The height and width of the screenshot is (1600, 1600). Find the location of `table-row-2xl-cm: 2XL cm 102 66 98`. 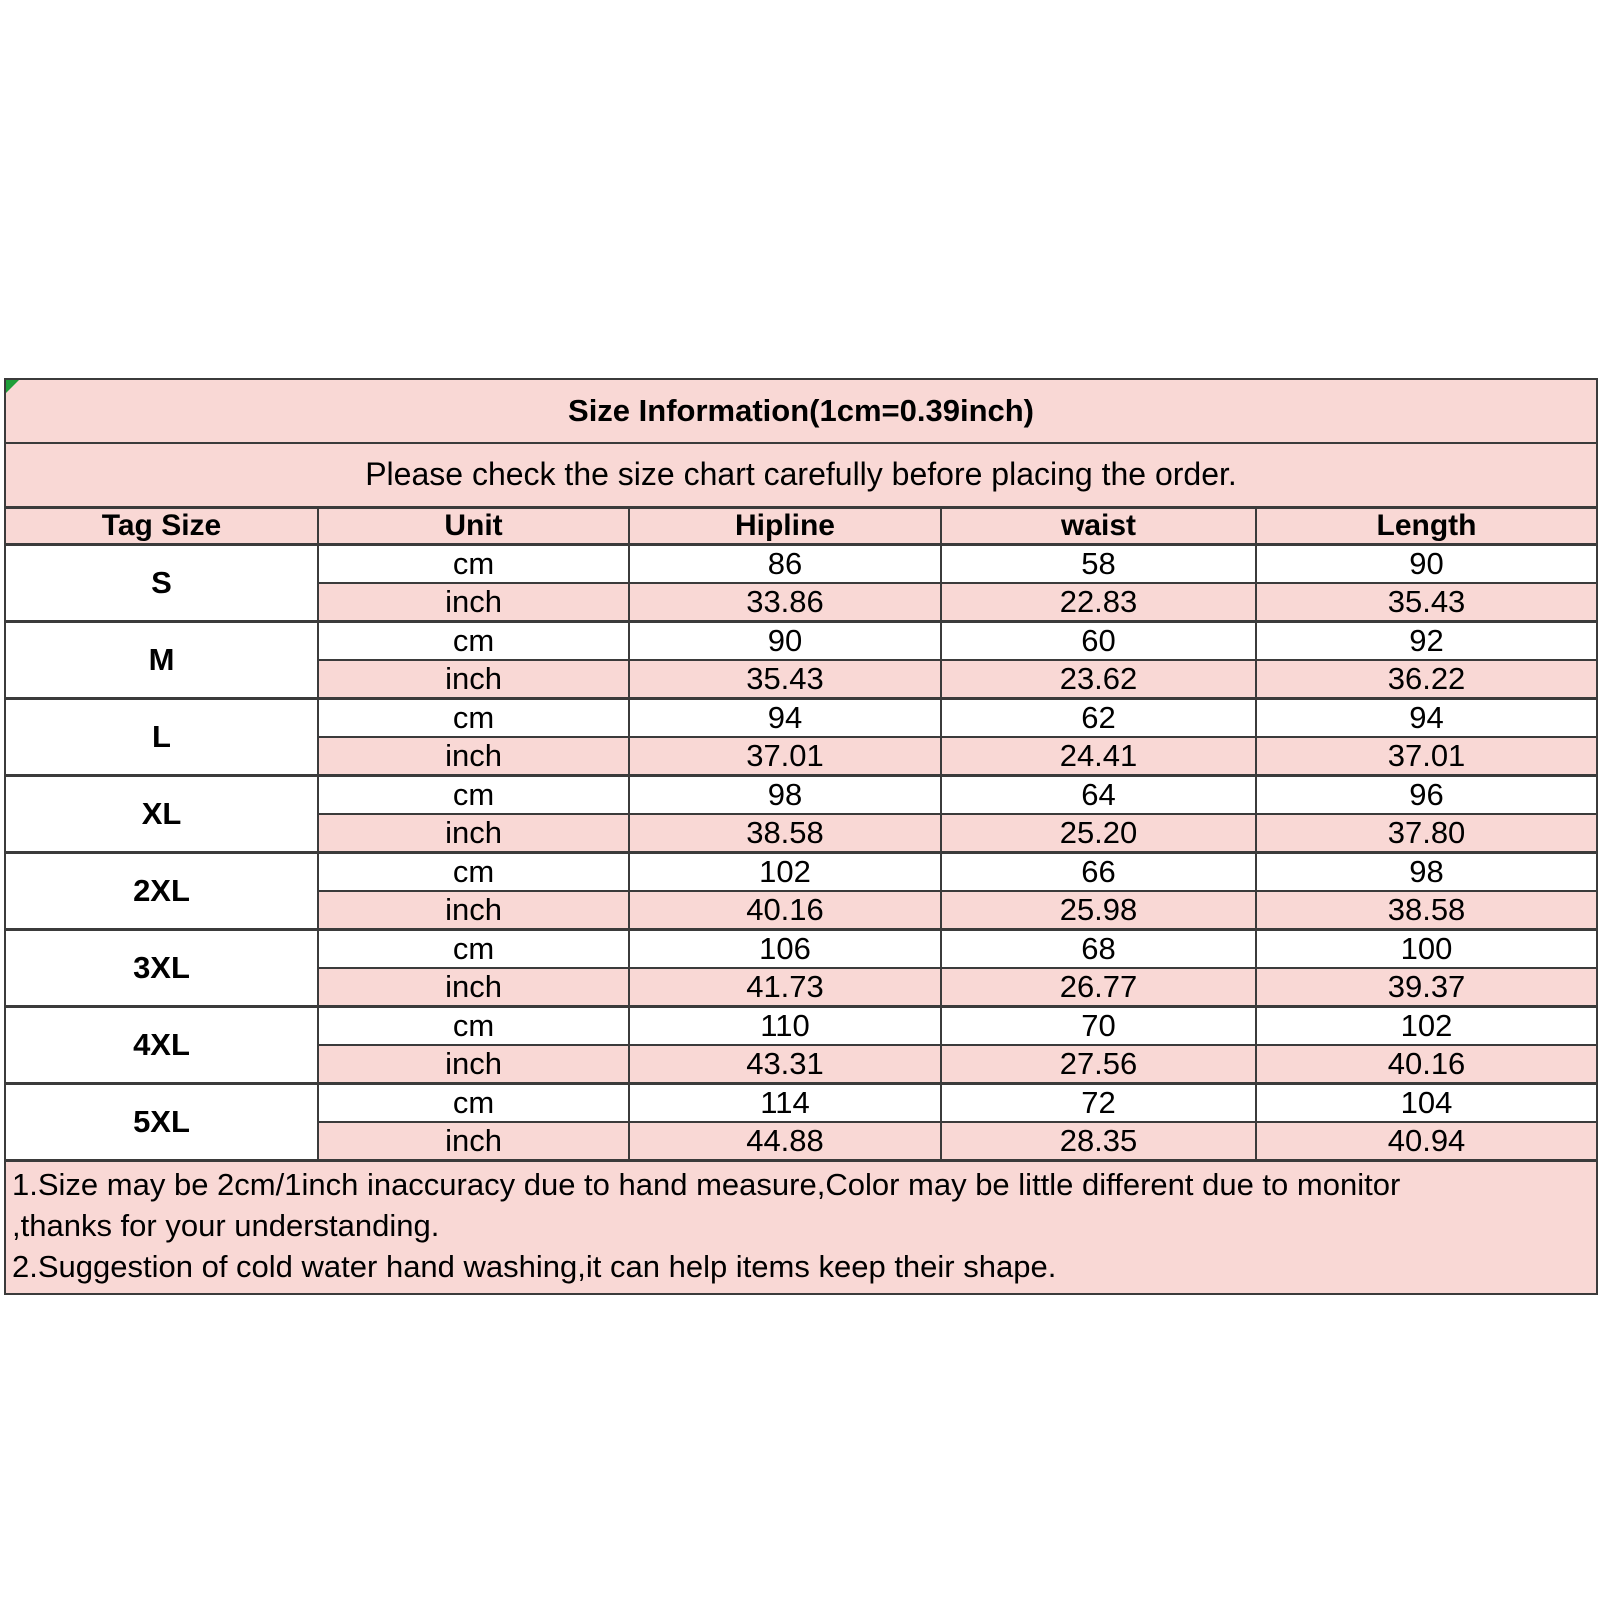

table-row-2xl-cm: 2XL cm 102 66 98 is located at coordinates (801, 890).